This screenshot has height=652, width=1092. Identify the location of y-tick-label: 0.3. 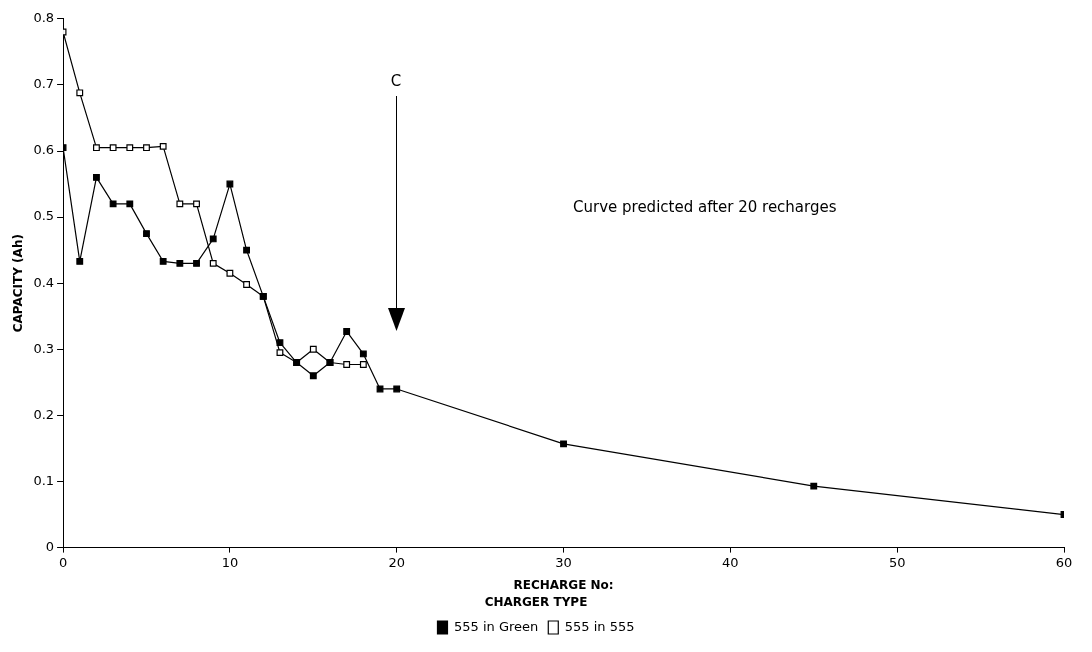
(44, 348).